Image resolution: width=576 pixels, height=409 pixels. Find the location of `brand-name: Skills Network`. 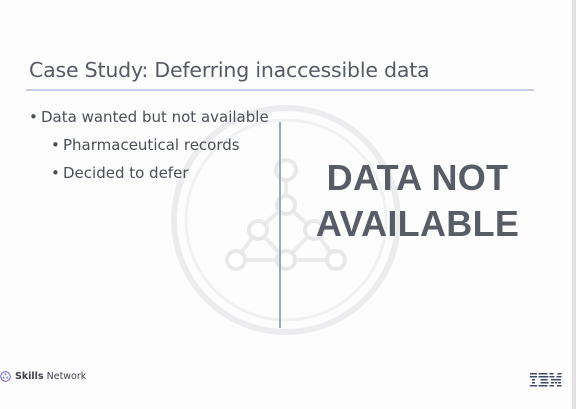

brand-name: Skills Network is located at coordinates (50, 376).